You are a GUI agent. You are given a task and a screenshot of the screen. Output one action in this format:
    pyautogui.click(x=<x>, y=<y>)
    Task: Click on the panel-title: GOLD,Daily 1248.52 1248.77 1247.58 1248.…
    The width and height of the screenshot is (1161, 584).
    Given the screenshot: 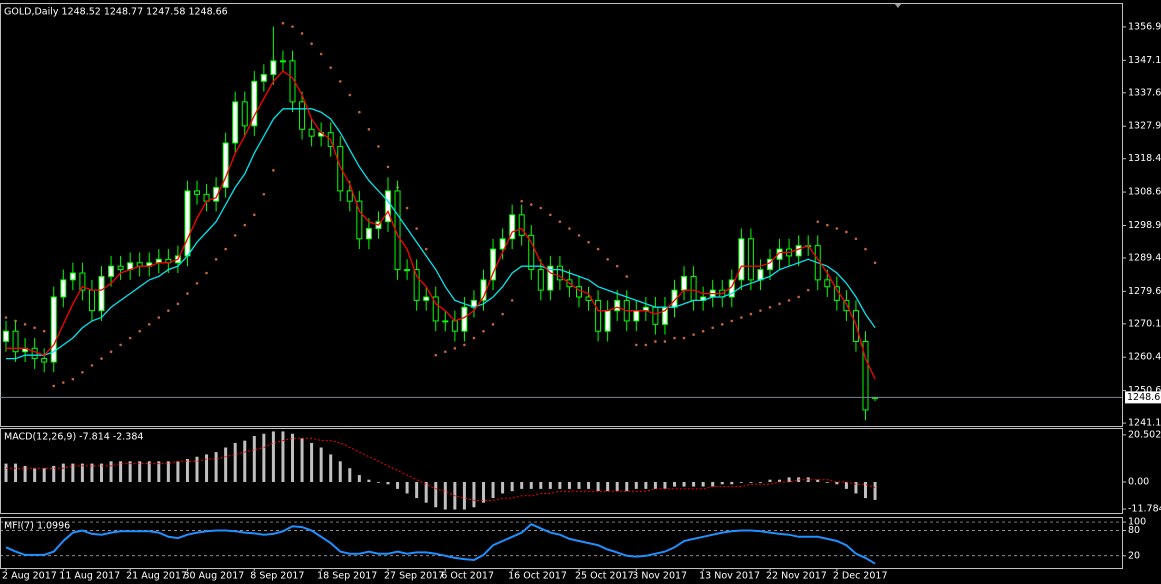 What is the action you would take?
    pyautogui.click(x=116, y=12)
    